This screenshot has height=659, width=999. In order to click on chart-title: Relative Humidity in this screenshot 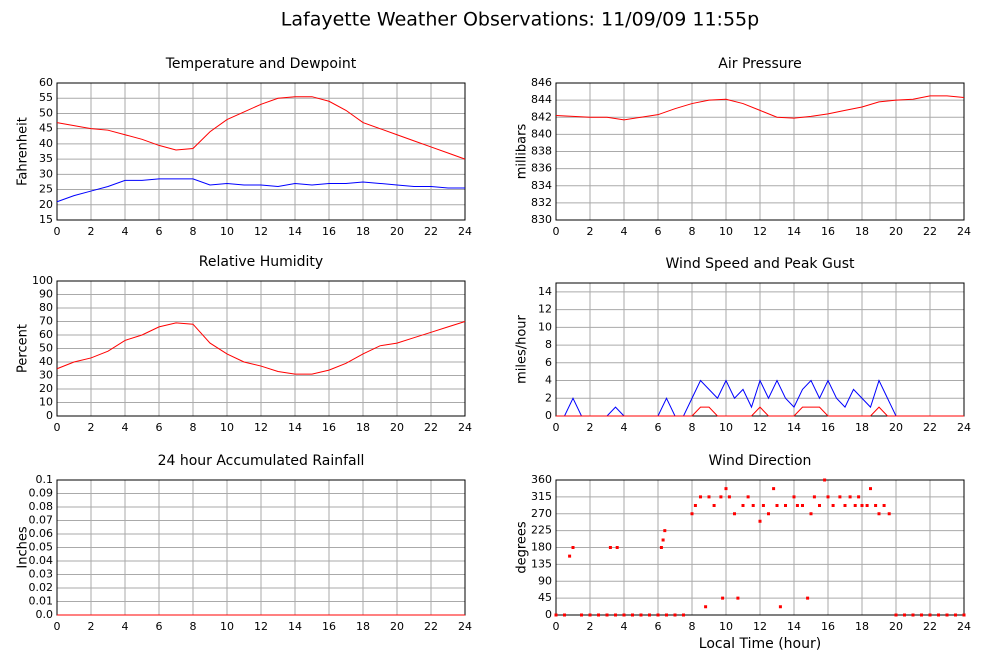, I will do `click(261, 262)`.